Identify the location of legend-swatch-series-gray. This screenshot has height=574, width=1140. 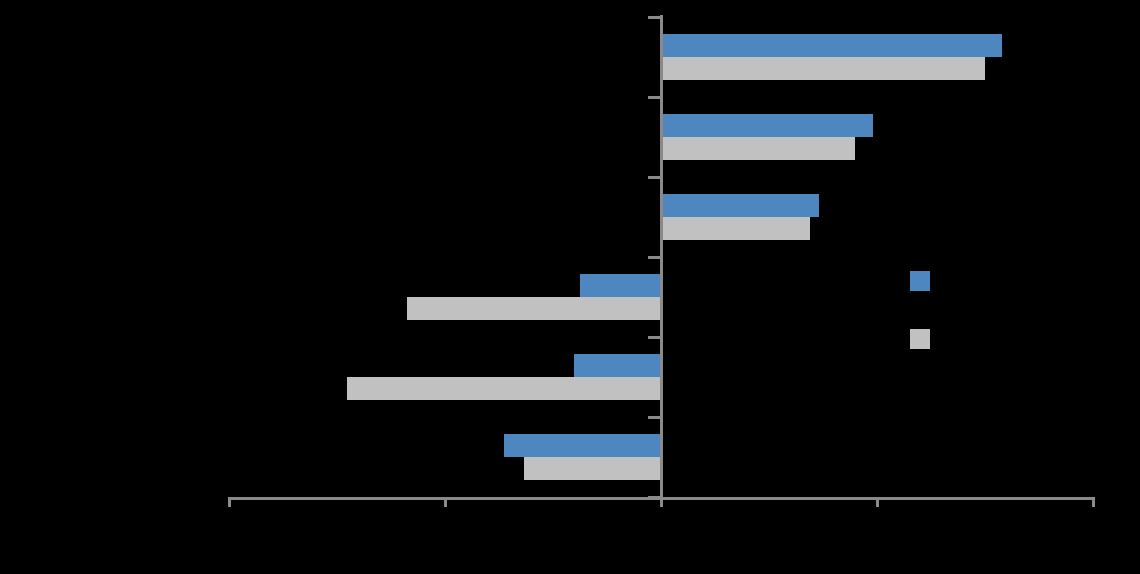
(920, 339).